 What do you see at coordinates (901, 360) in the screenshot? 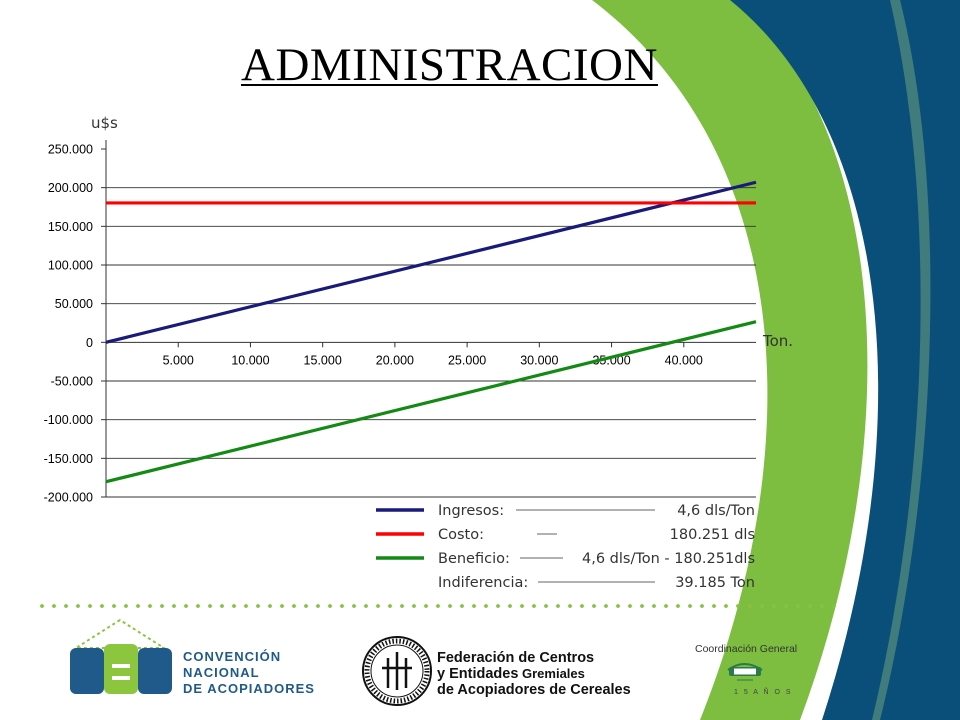
I see `side-light-band` at bounding box center [901, 360].